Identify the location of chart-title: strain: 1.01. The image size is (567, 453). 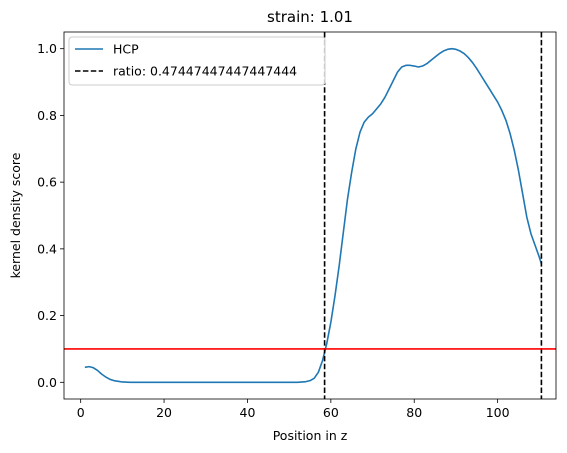
(310, 17).